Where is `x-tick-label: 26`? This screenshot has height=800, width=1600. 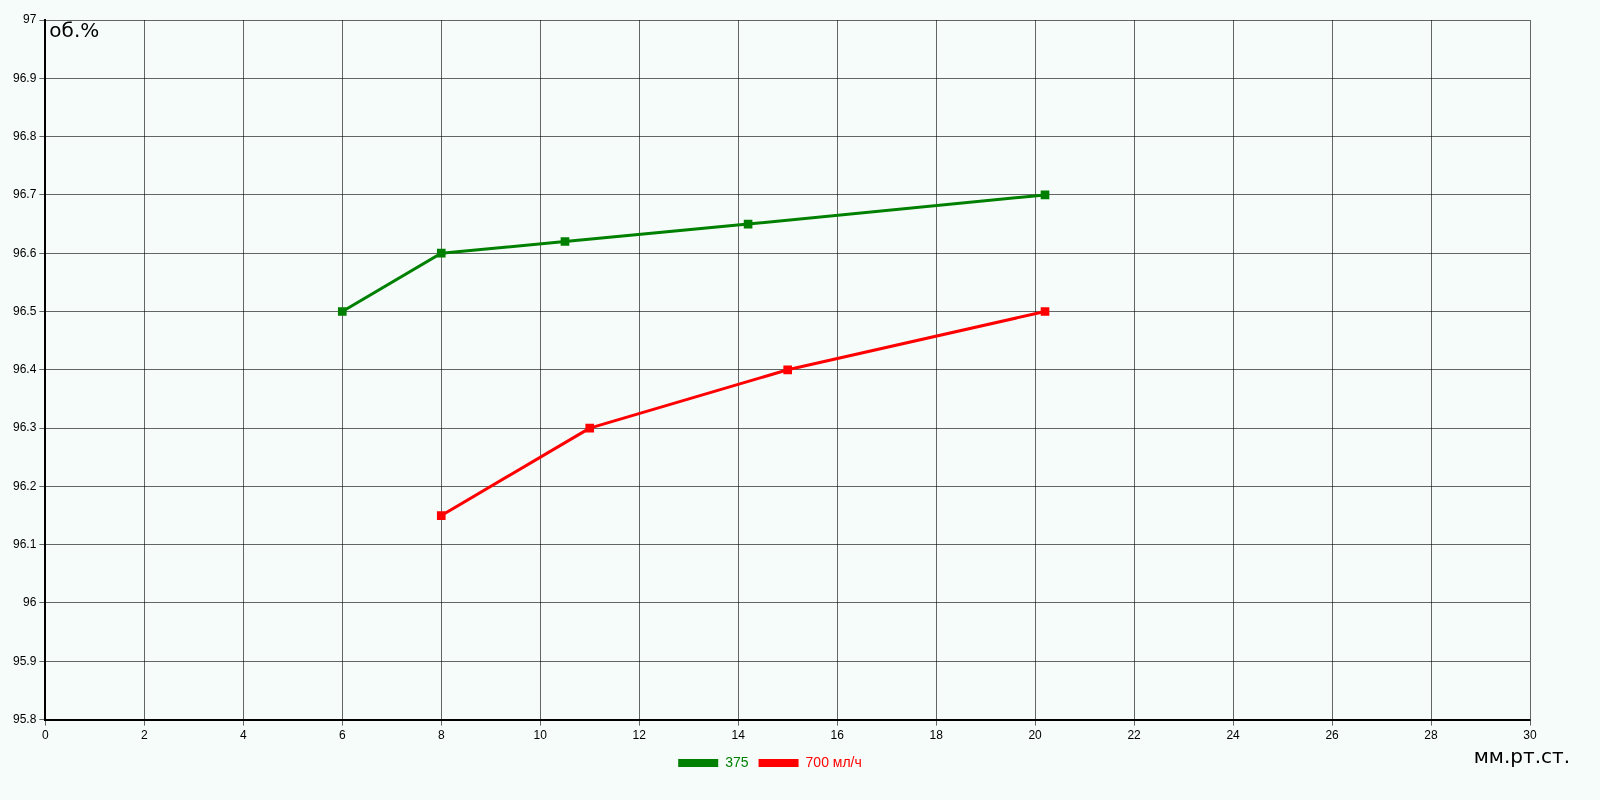
x-tick-label: 26 is located at coordinates (1332, 735).